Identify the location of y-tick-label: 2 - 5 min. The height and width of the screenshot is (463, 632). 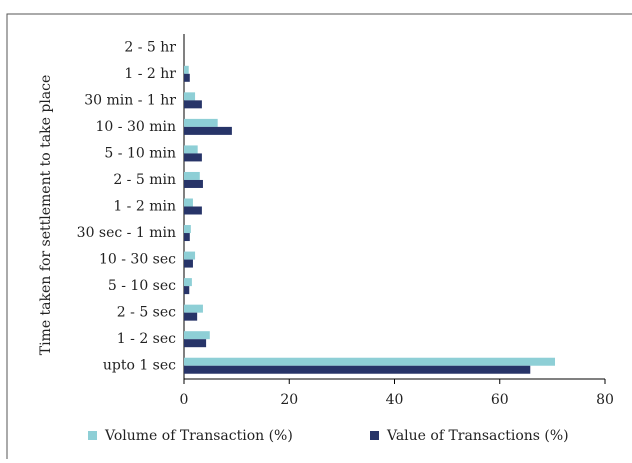
(144, 180).